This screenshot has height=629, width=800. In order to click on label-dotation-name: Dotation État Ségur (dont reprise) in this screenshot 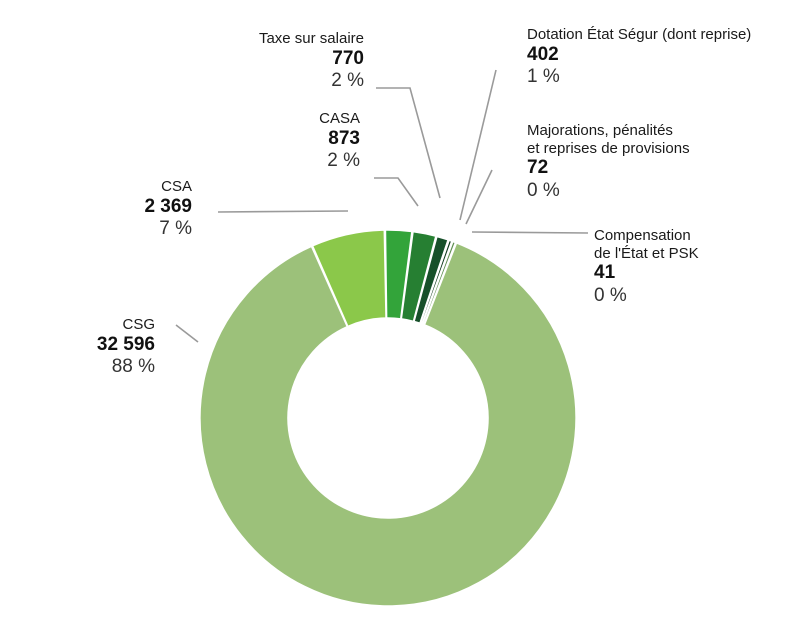, I will do `click(639, 34)`.